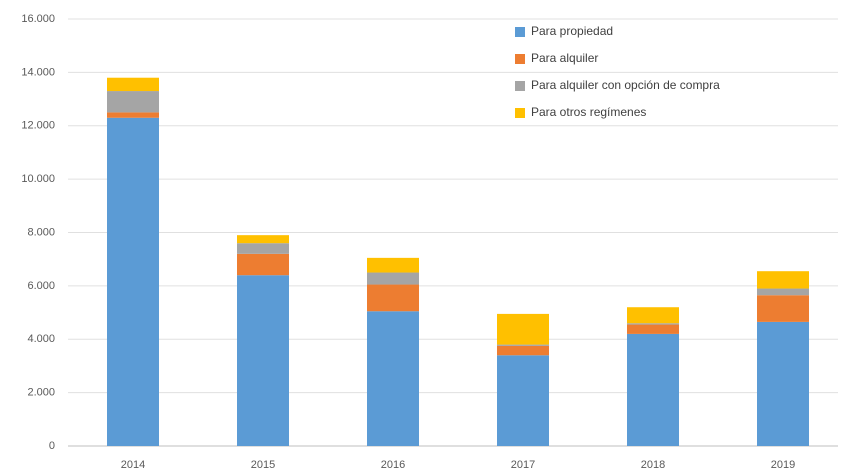 Image resolution: width=842 pixels, height=473 pixels. Describe the element at coordinates (52, 446) in the screenshot. I see `y-tick-label: 0` at that location.